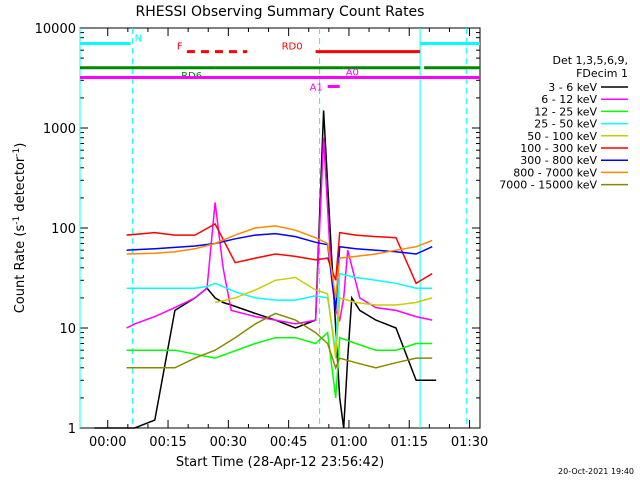 This screenshot has width=640, height=480. Describe the element at coordinates (59, 129) in the screenshot. I see `y-tick-label: 1000` at that location.